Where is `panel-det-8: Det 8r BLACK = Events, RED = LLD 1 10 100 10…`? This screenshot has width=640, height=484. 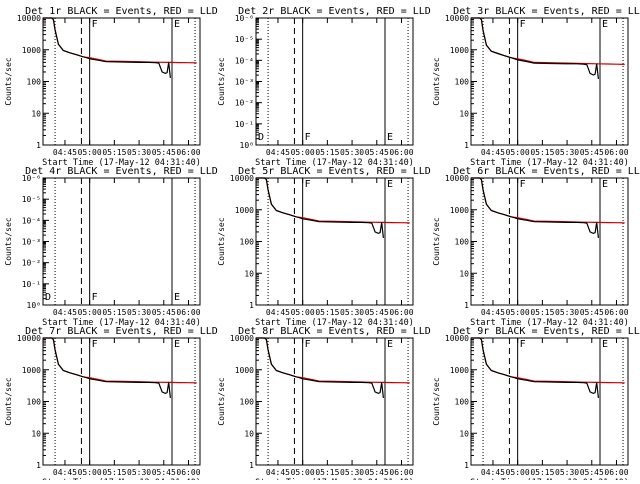
panel-det-8: Det 8r BLACK = Events, RED = LLD 1 10 100 10… is located at coordinates (324, 405).